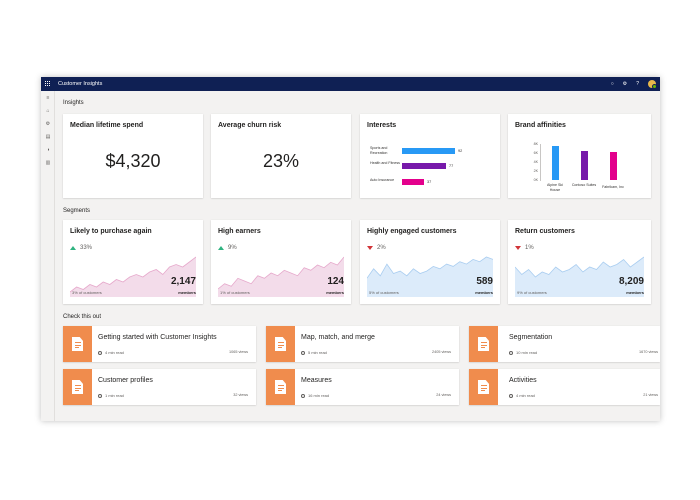  I want to click on axis-line, so click(540, 162).